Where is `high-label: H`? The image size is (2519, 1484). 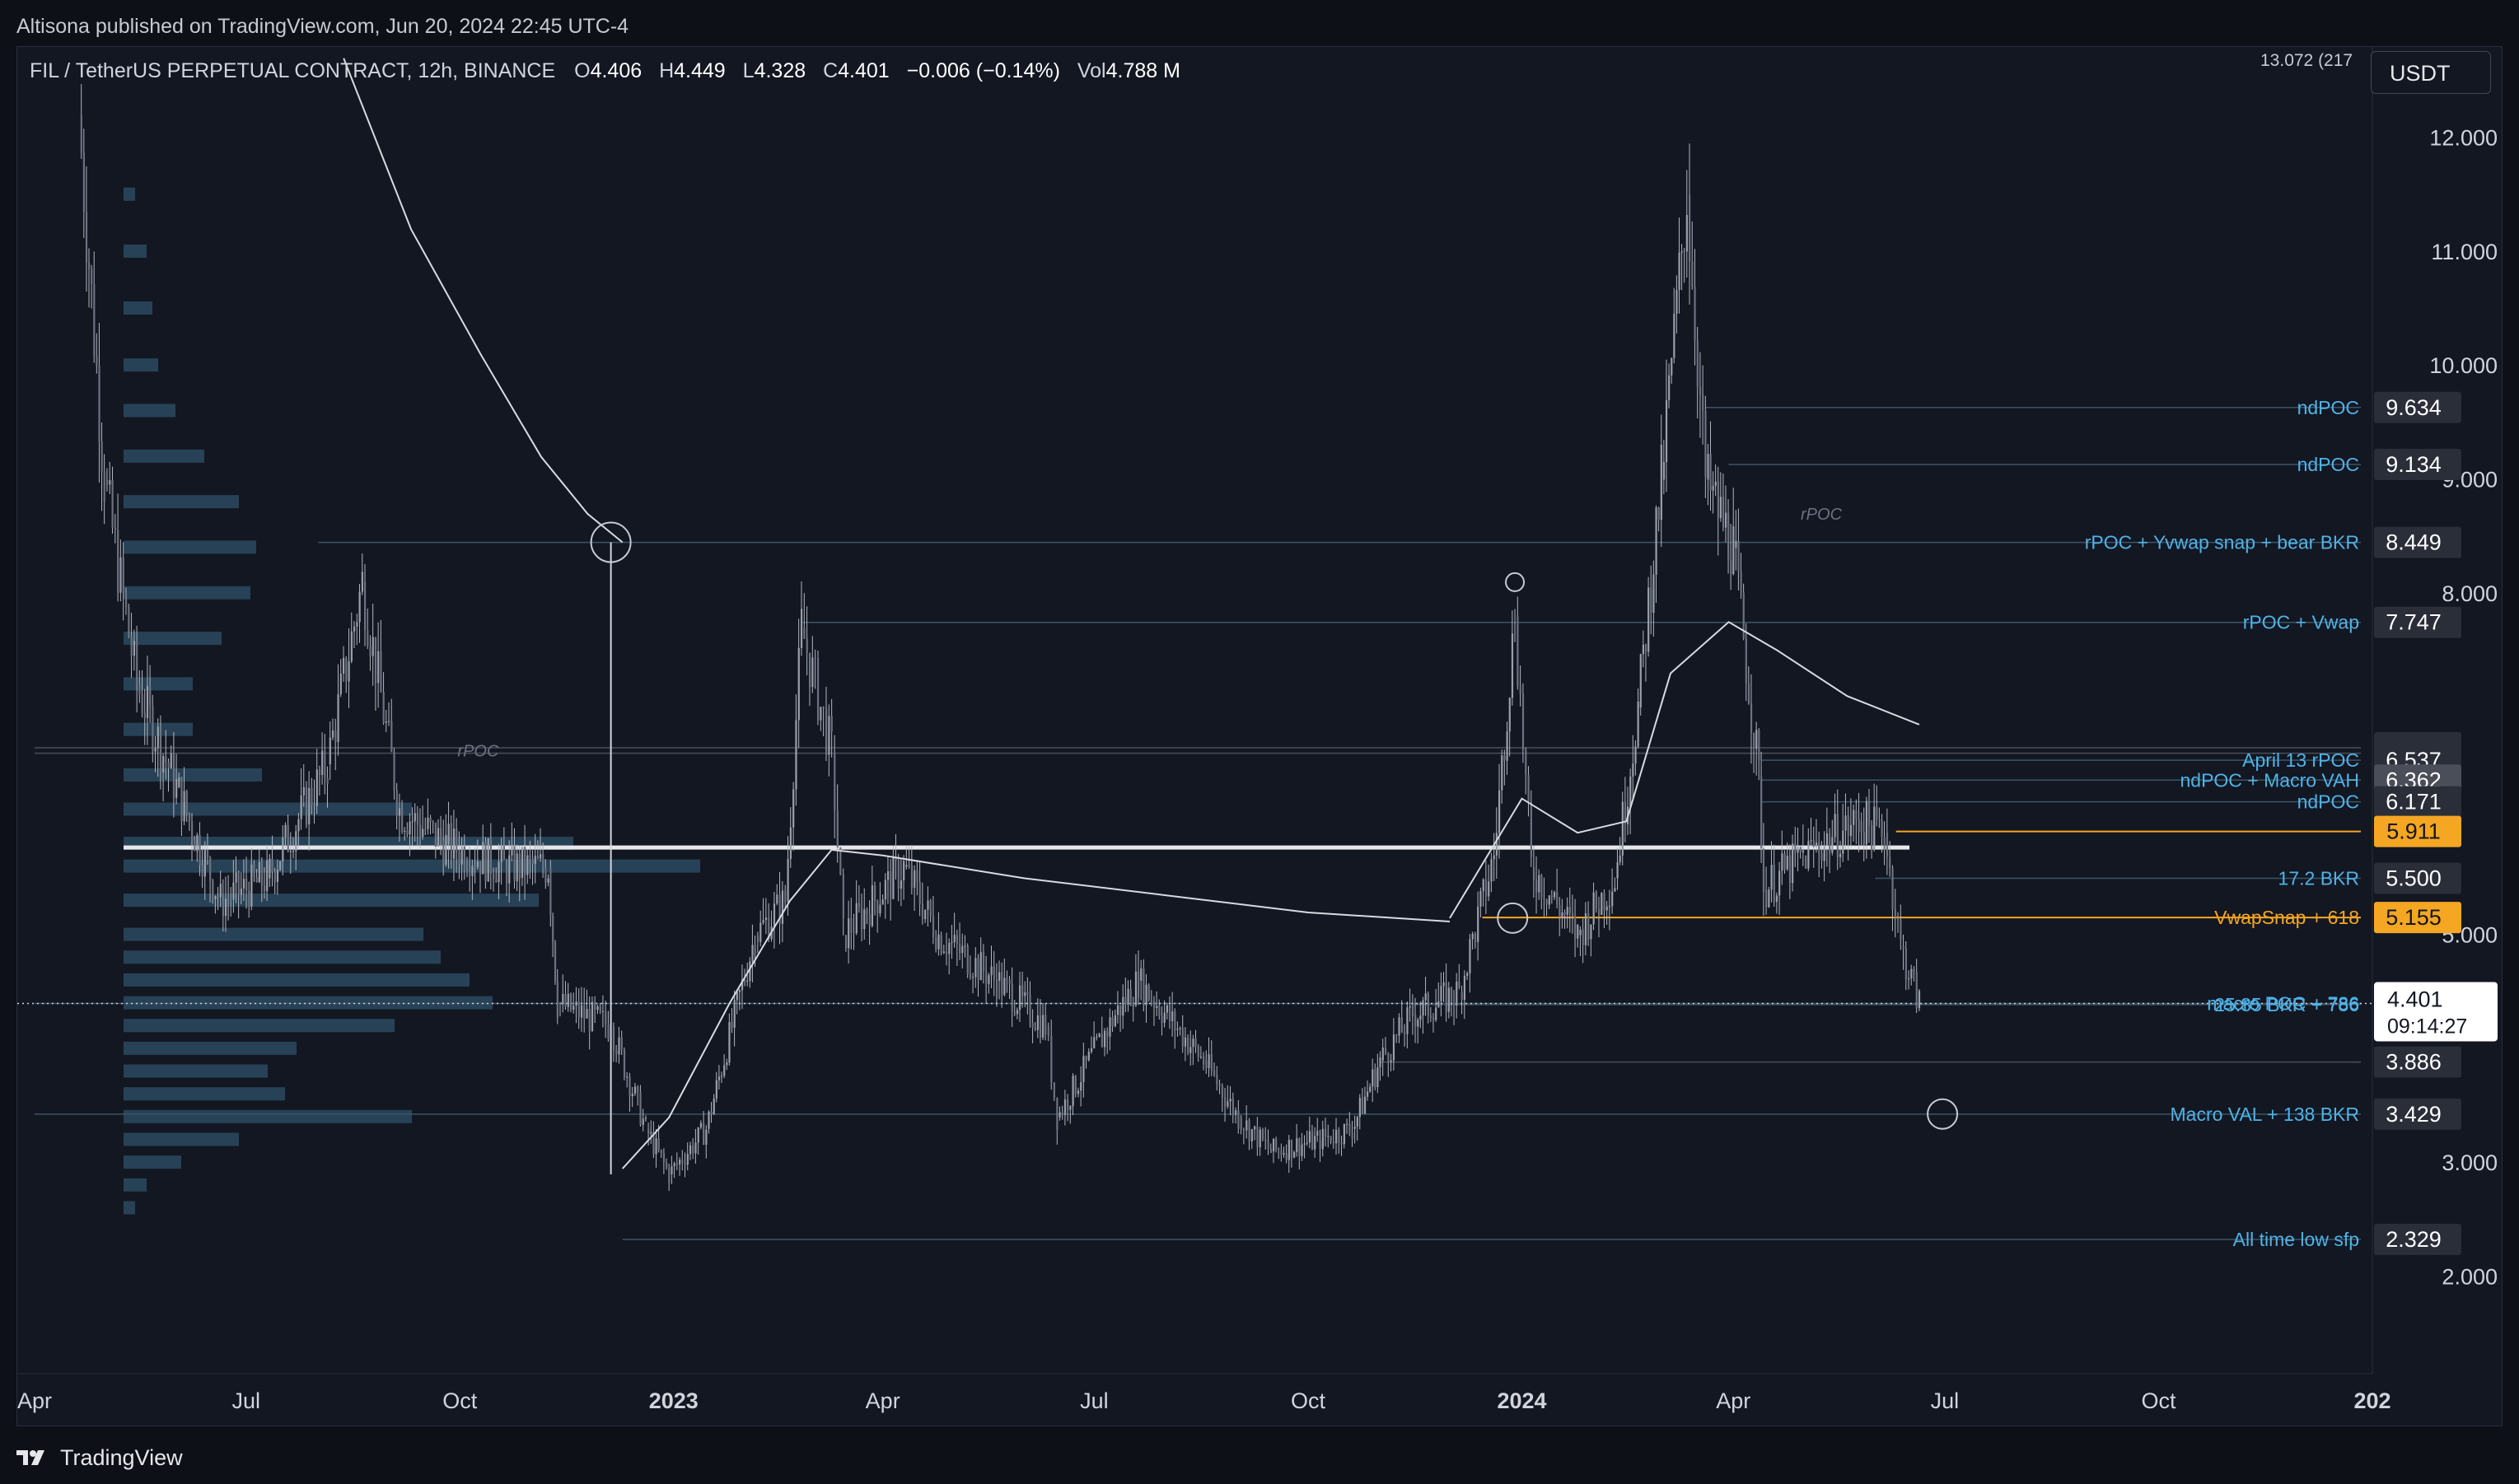 high-label: H is located at coordinates (667, 70).